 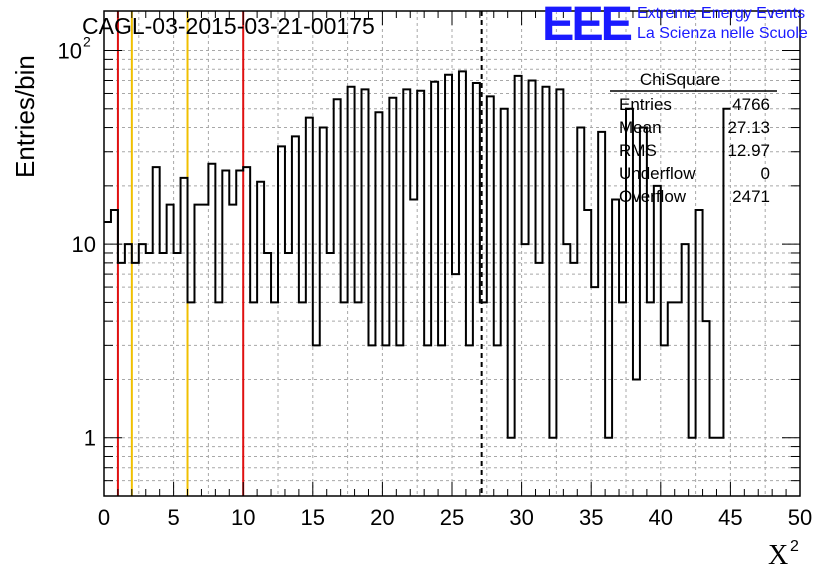 I want to click on stats-row-value: 4766, so click(x=751, y=104).